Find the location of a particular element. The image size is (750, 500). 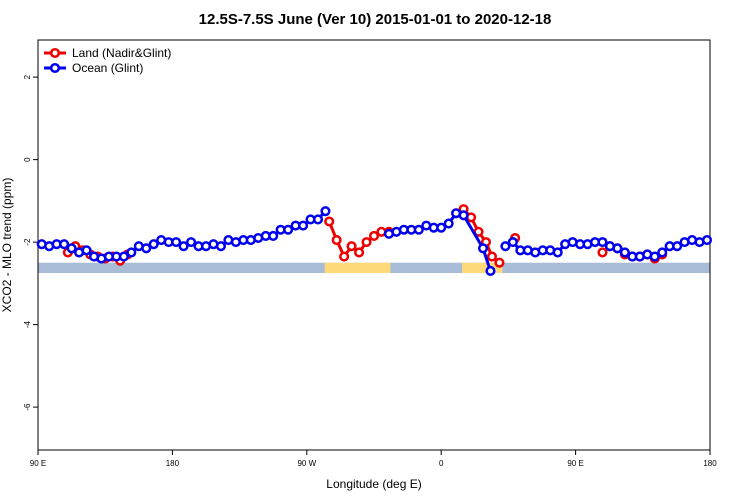

x-tick-label: 0 is located at coordinates (441, 463).